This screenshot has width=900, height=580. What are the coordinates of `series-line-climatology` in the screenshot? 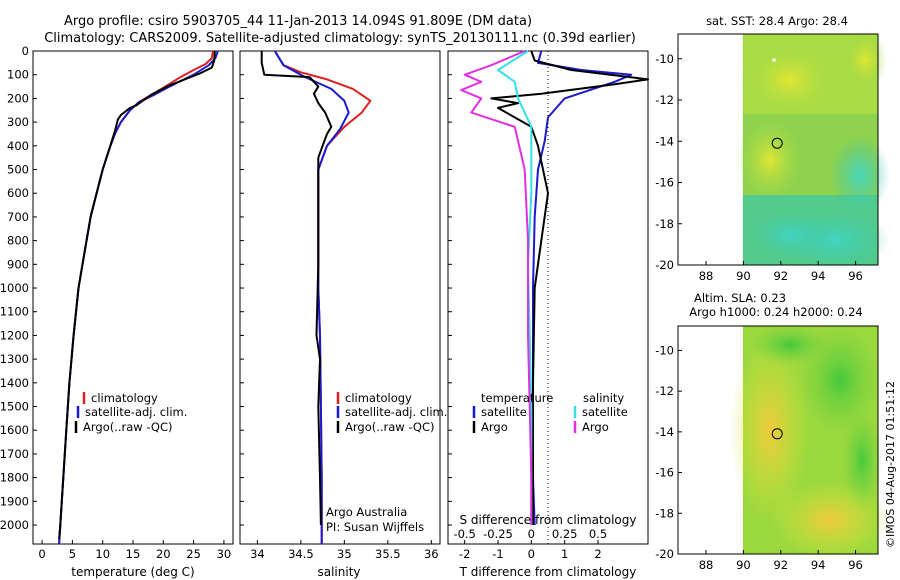 It's located at (136, 297).